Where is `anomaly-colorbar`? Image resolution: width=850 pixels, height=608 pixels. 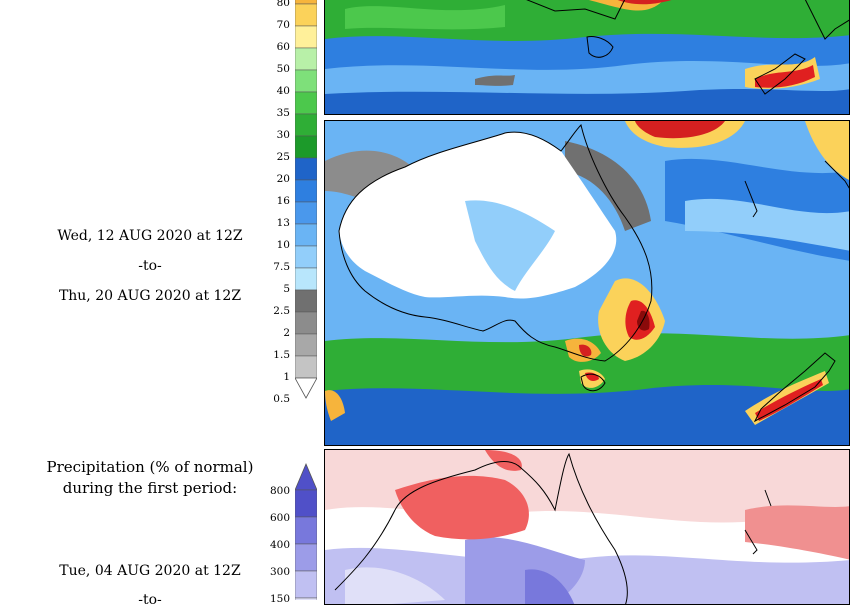 anomaly-colorbar is located at coordinates (306, 531).